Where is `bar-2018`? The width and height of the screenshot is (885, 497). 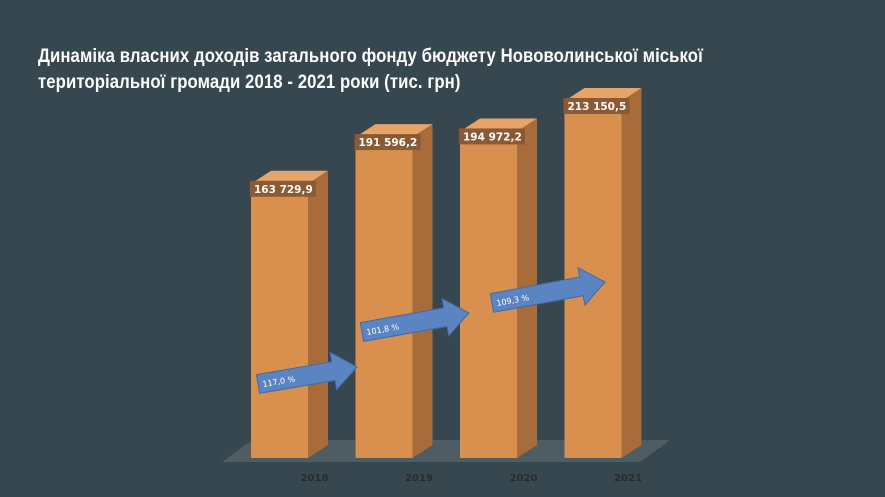 bar-2018 is located at coordinates (279, 320).